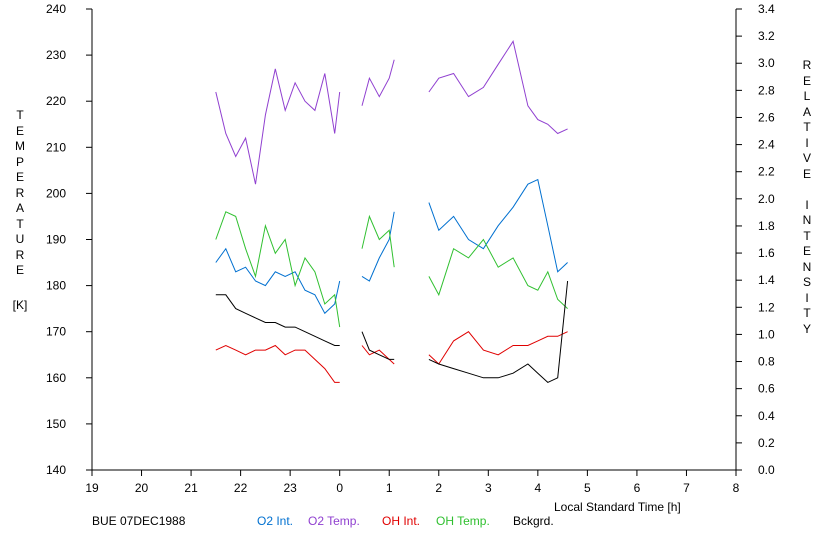  What do you see at coordinates (766, 145) in the screenshot?
I see `y-right-tick-label: 2.4` at bounding box center [766, 145].